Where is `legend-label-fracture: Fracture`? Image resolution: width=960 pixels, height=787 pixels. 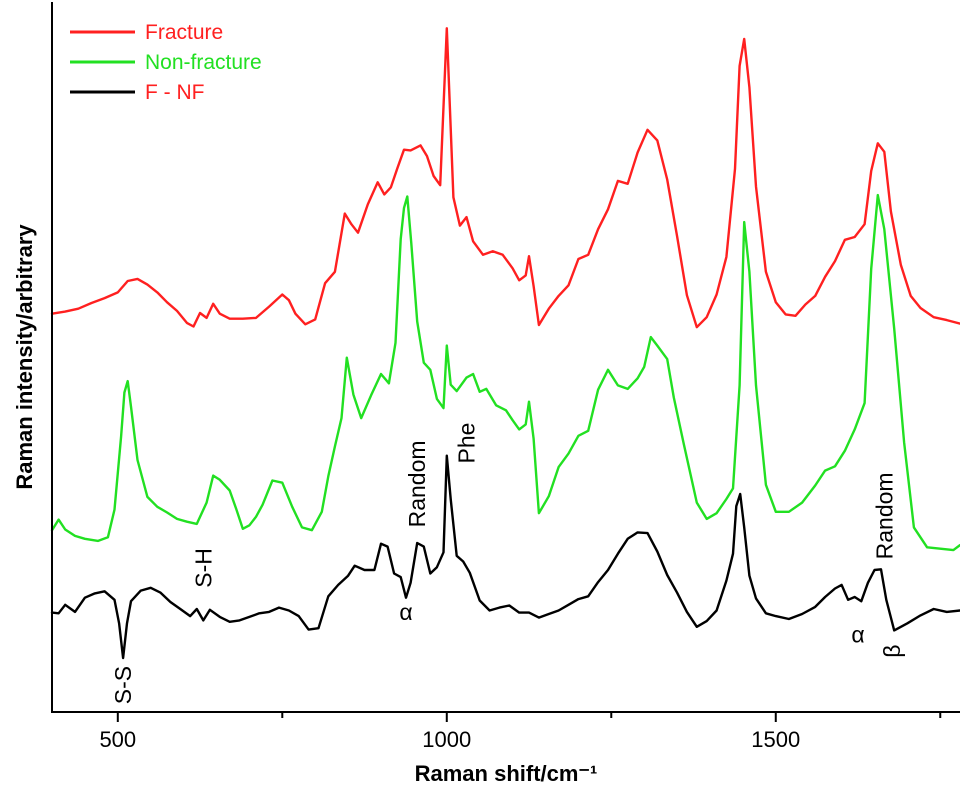
legend-label-fracture: Fracture is located at coordinates (184, 32).